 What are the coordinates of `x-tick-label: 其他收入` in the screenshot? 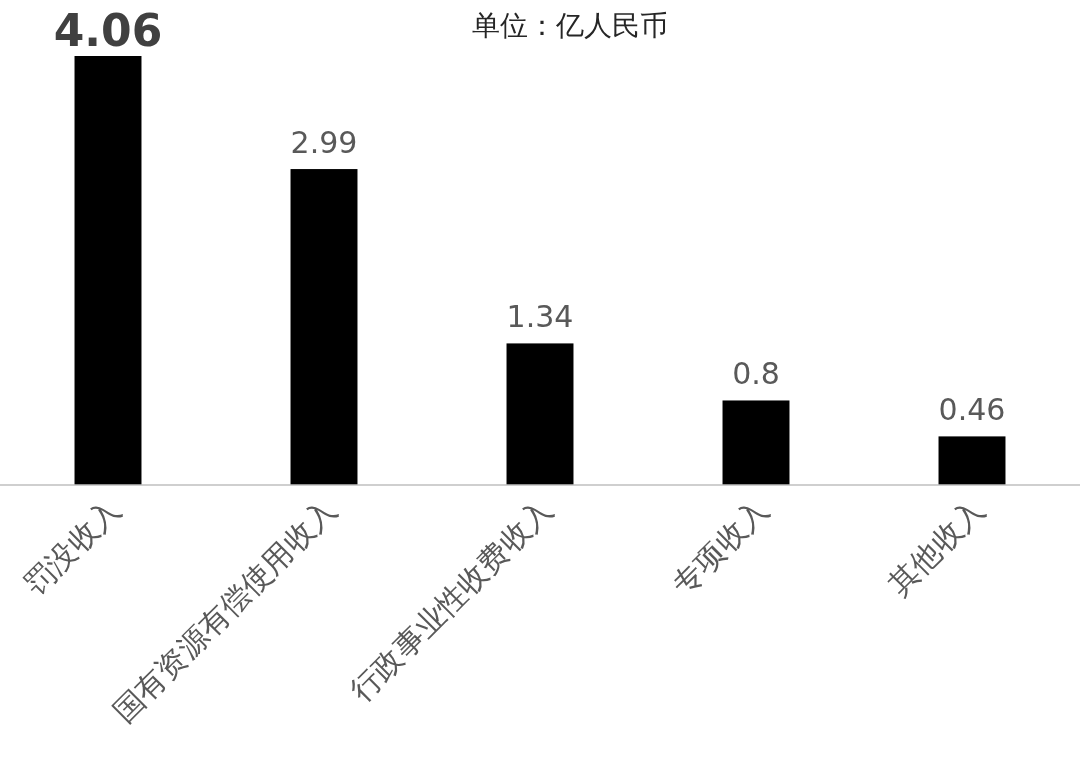 It's located at (936, 547).